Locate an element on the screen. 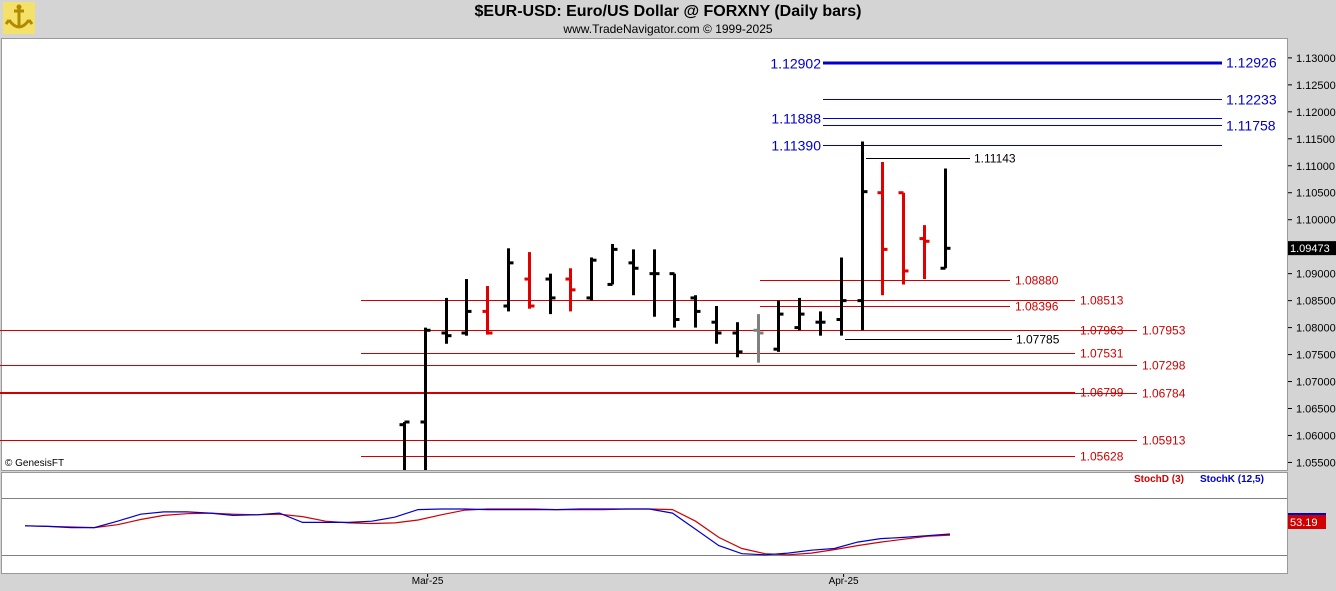 This screenshot has height=591, width=1336. y-tick-label: 1.13000 is located at coordinates (1316, 59).